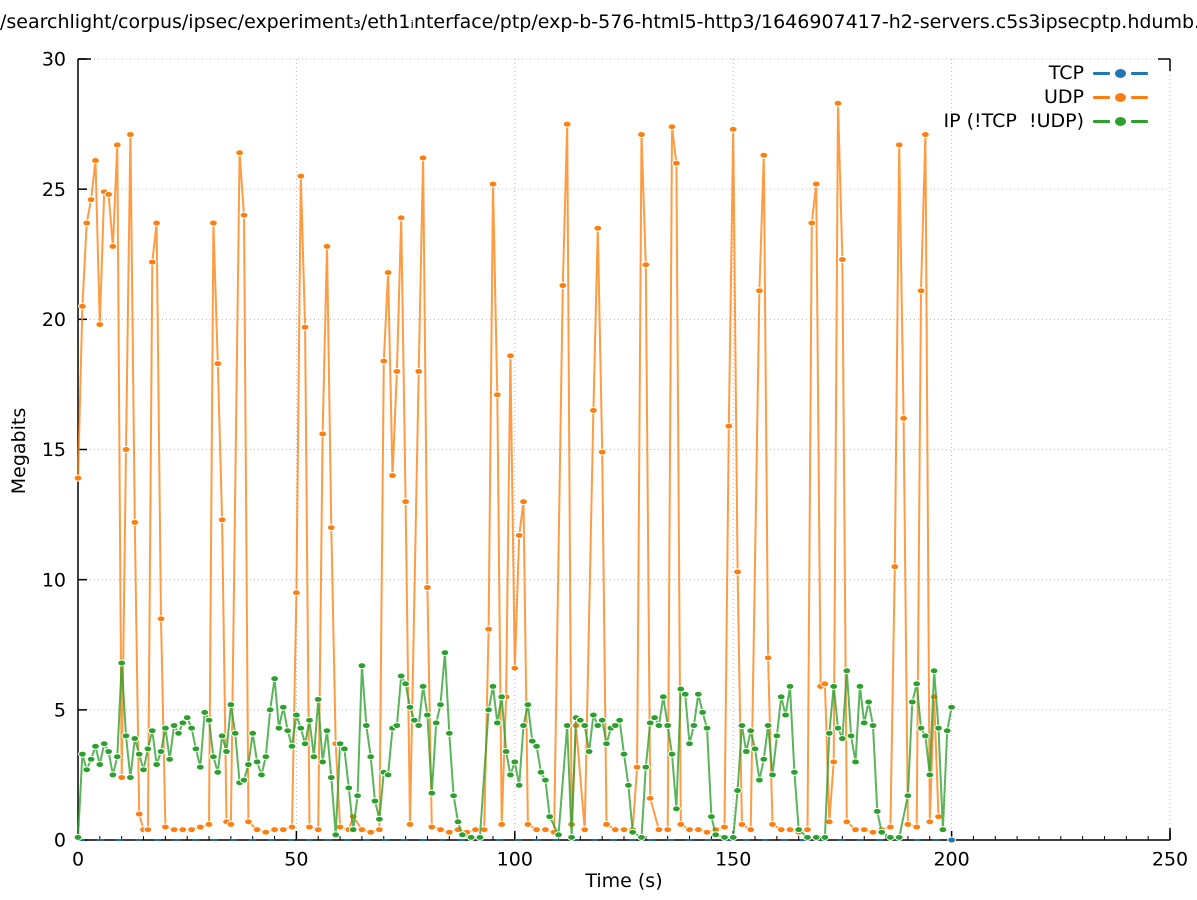 This screenshot has height=900, width=1197. What do you see at coordinates (515, 860) in the screenshot?
I see `x-tick-label: 100` at bounding box center [515, 860].